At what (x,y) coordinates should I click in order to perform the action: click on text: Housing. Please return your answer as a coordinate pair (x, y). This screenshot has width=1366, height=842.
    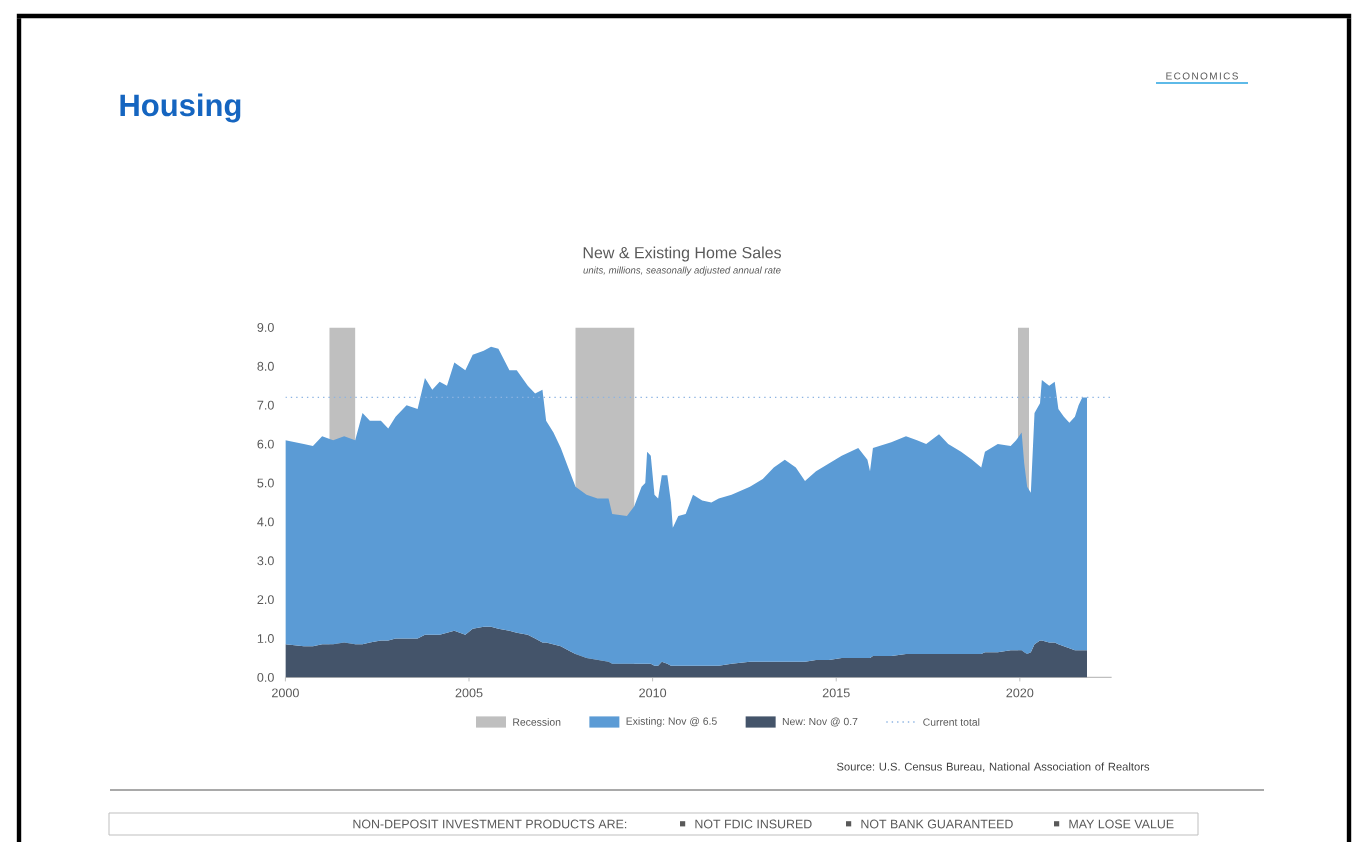
    Looking at the image, I should click on (180, 108).